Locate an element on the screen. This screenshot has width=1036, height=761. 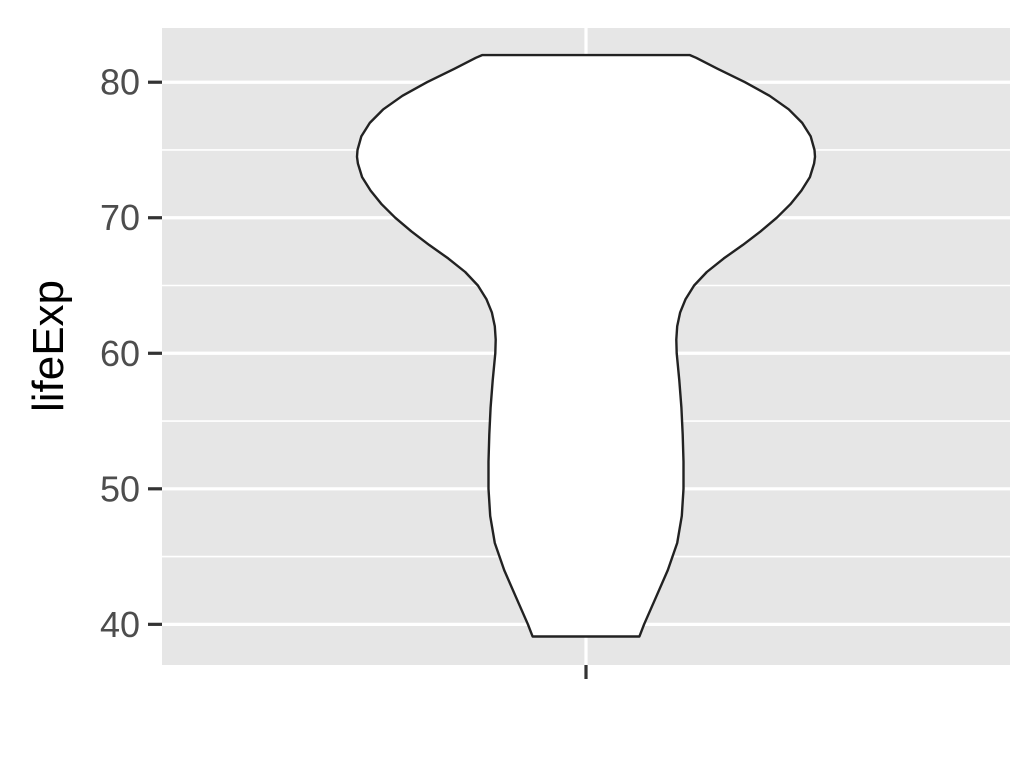
y-tick-label-60: 60 is located at coordinates (120, 353).